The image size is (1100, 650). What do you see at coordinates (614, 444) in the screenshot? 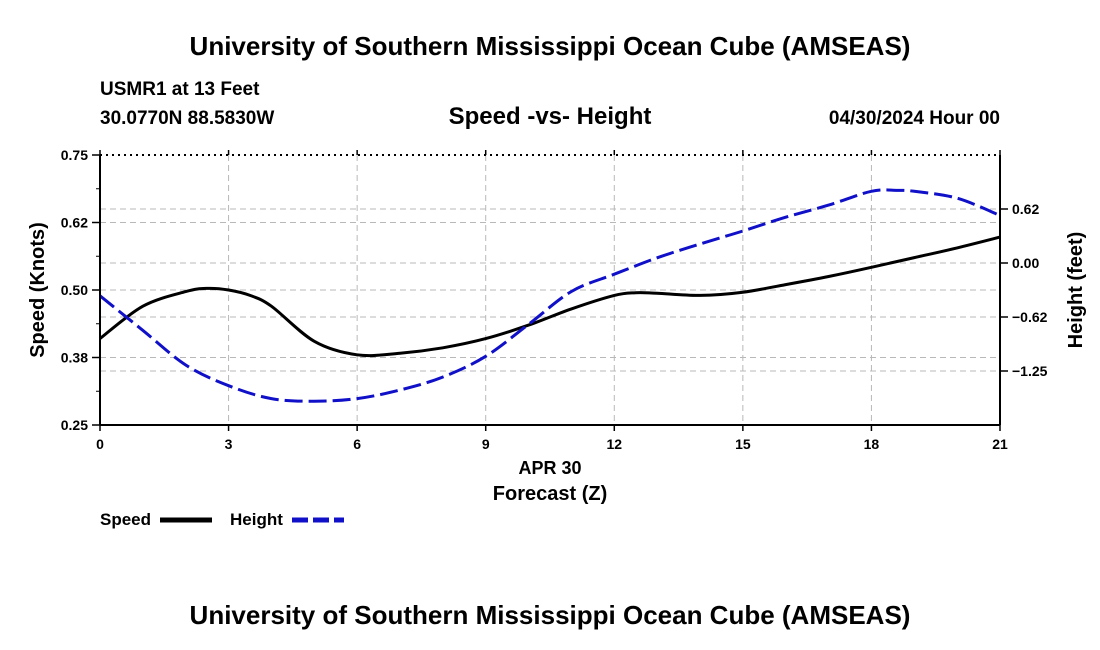
I see `x-tick-label: 12` at bounding box center [614, 444].